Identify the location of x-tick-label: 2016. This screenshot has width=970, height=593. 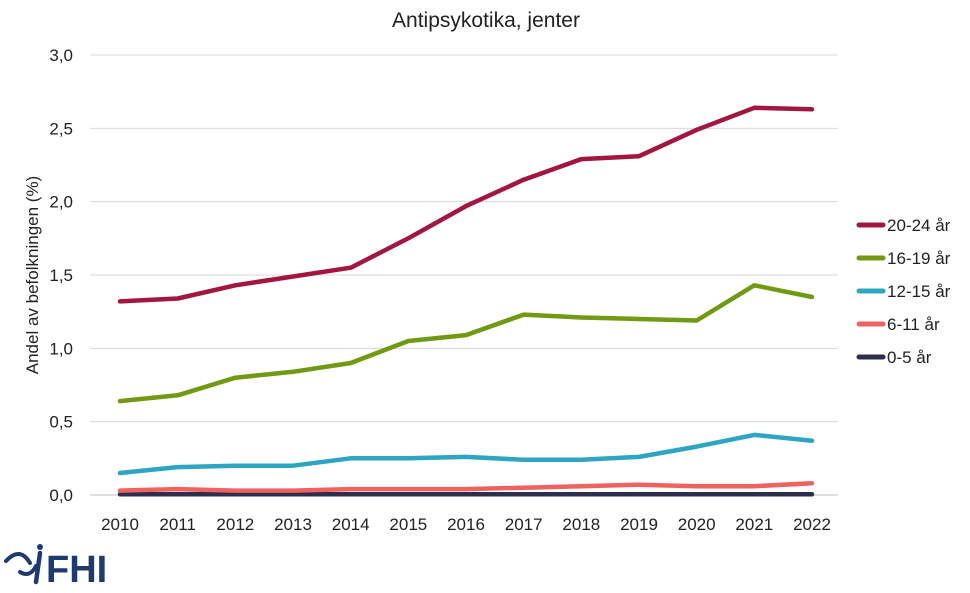
(466, 524).